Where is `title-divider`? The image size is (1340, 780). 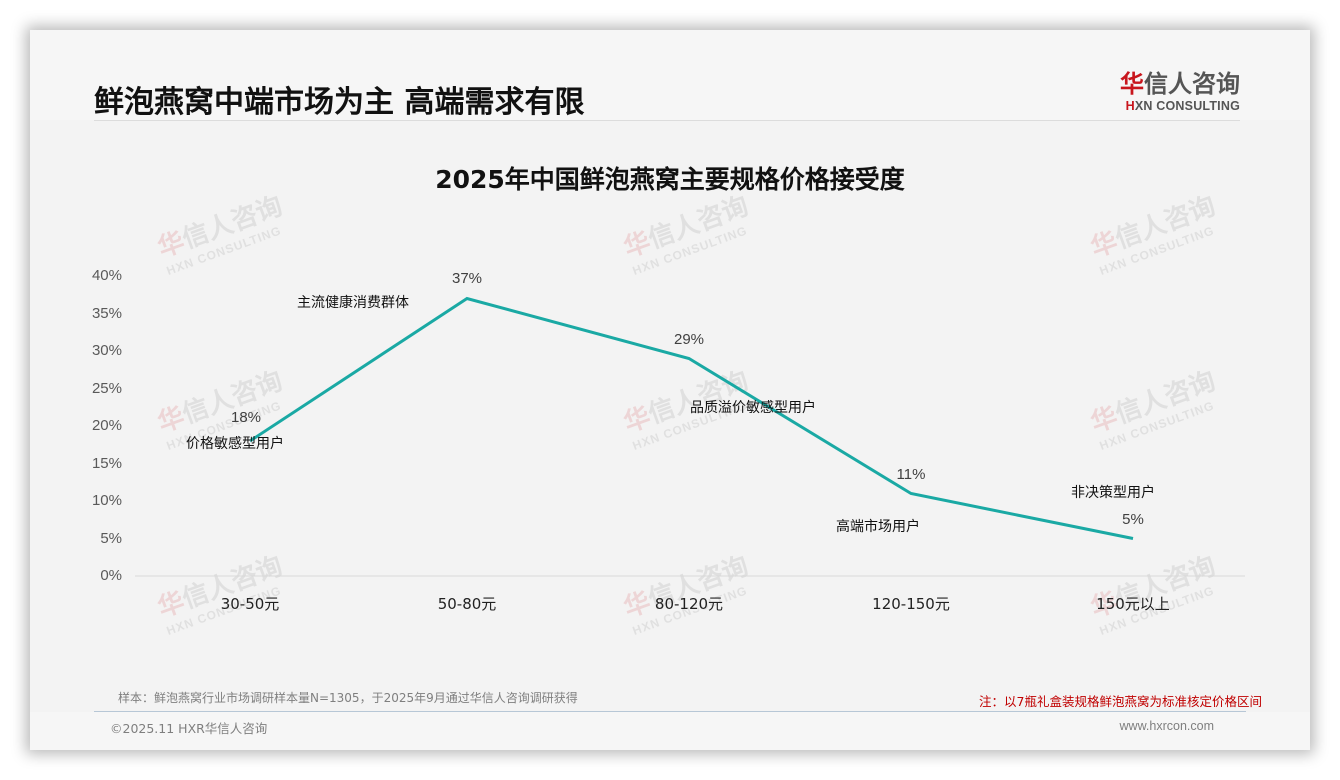 title-divider is located at coordinates (667, 120).